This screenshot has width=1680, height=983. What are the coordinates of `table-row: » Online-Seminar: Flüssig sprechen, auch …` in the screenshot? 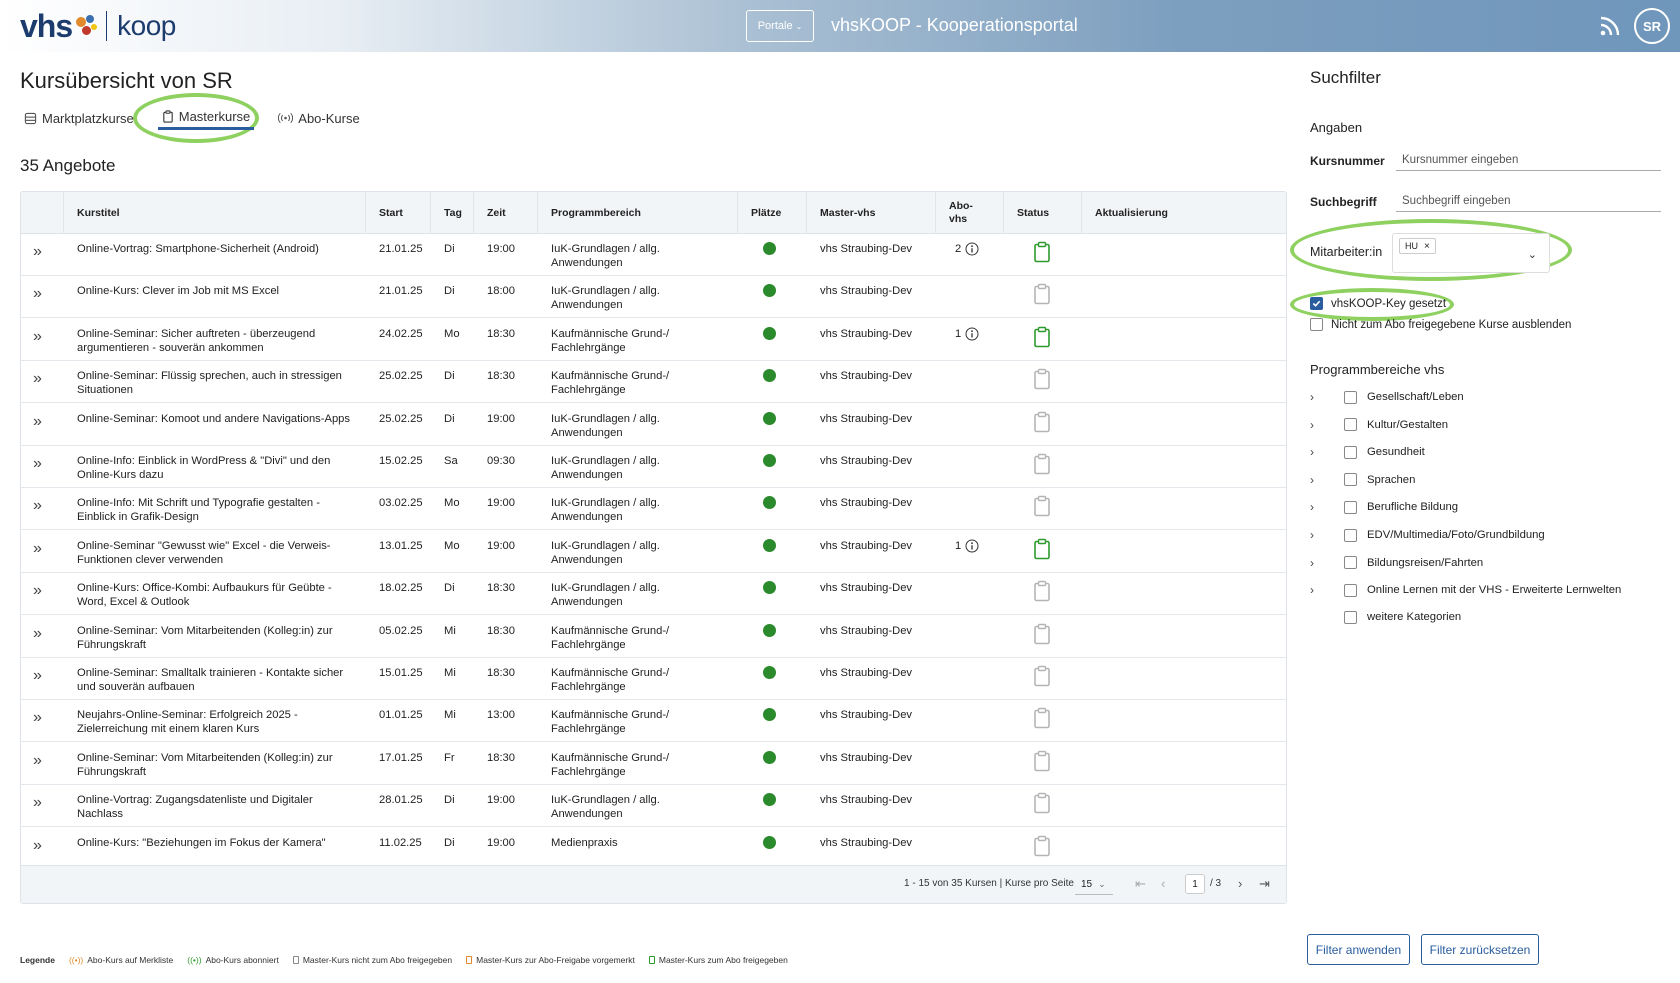 It's located at (653, 382).